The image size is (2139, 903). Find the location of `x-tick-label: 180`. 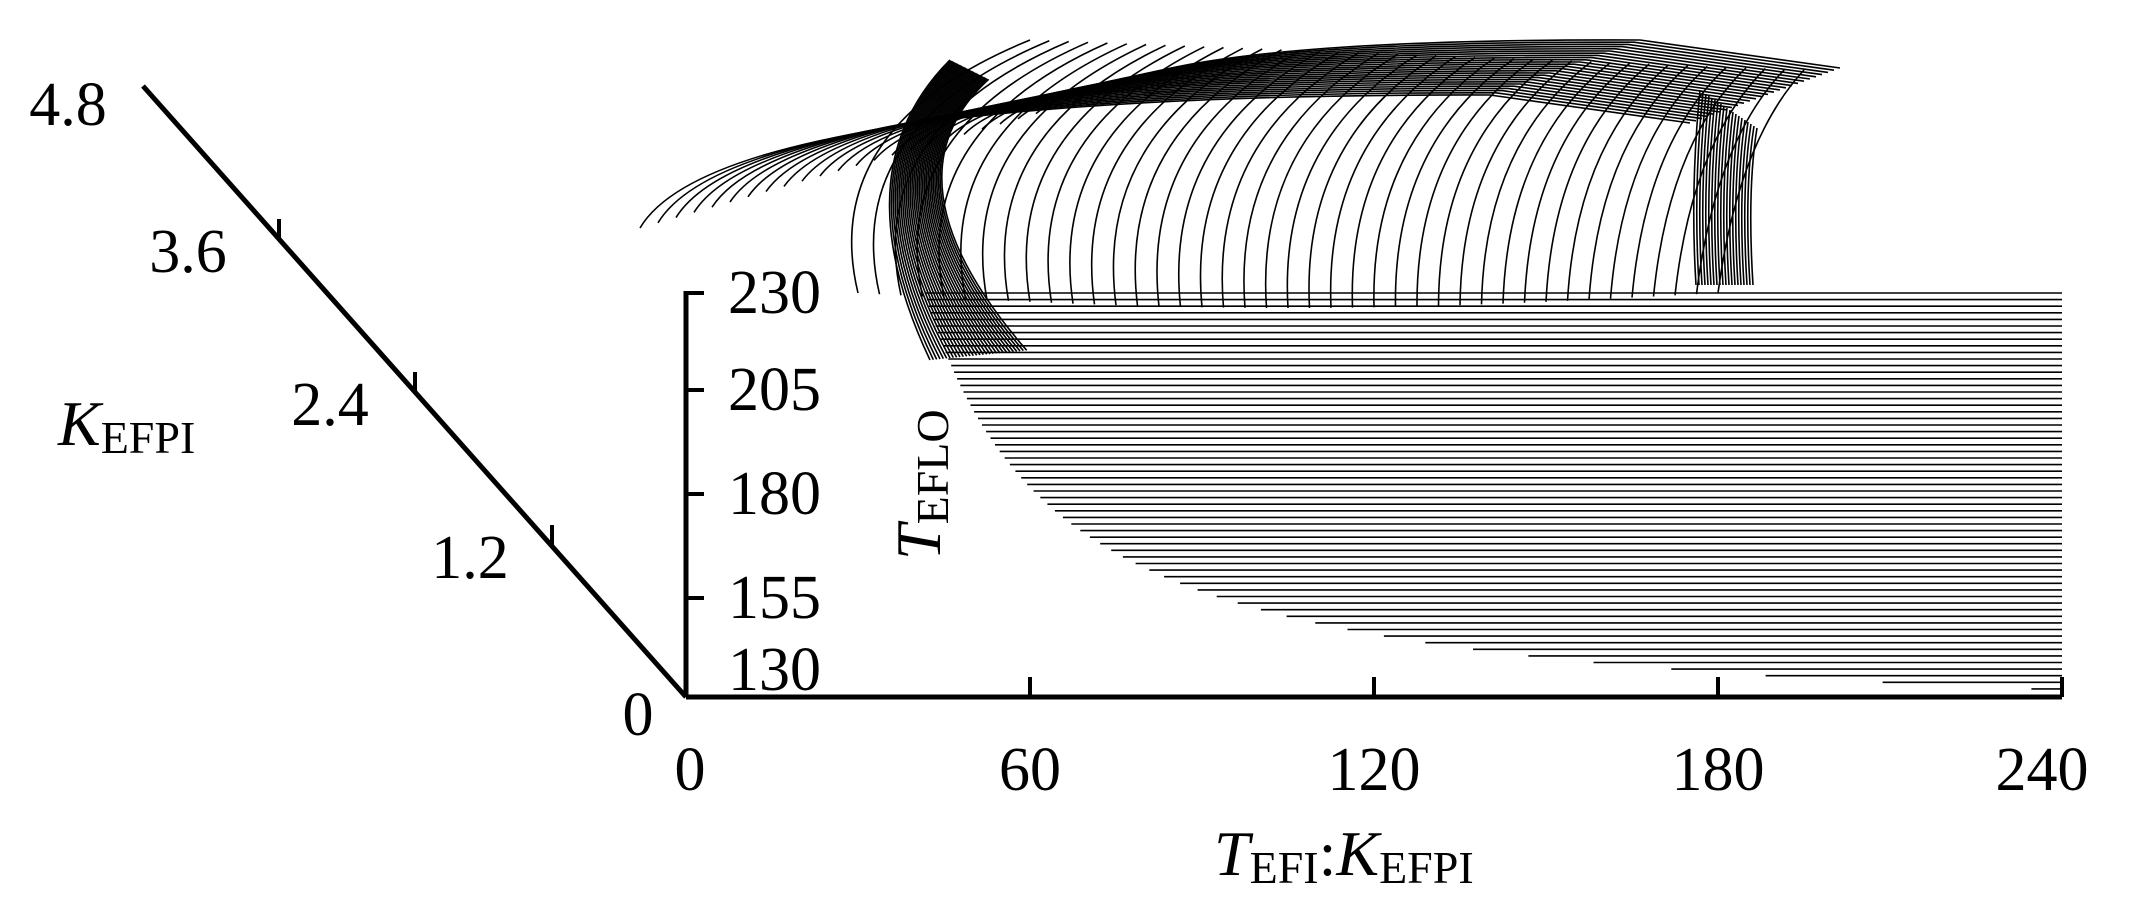

x-tick-label: 180 is located at coordinates (1718, 770).